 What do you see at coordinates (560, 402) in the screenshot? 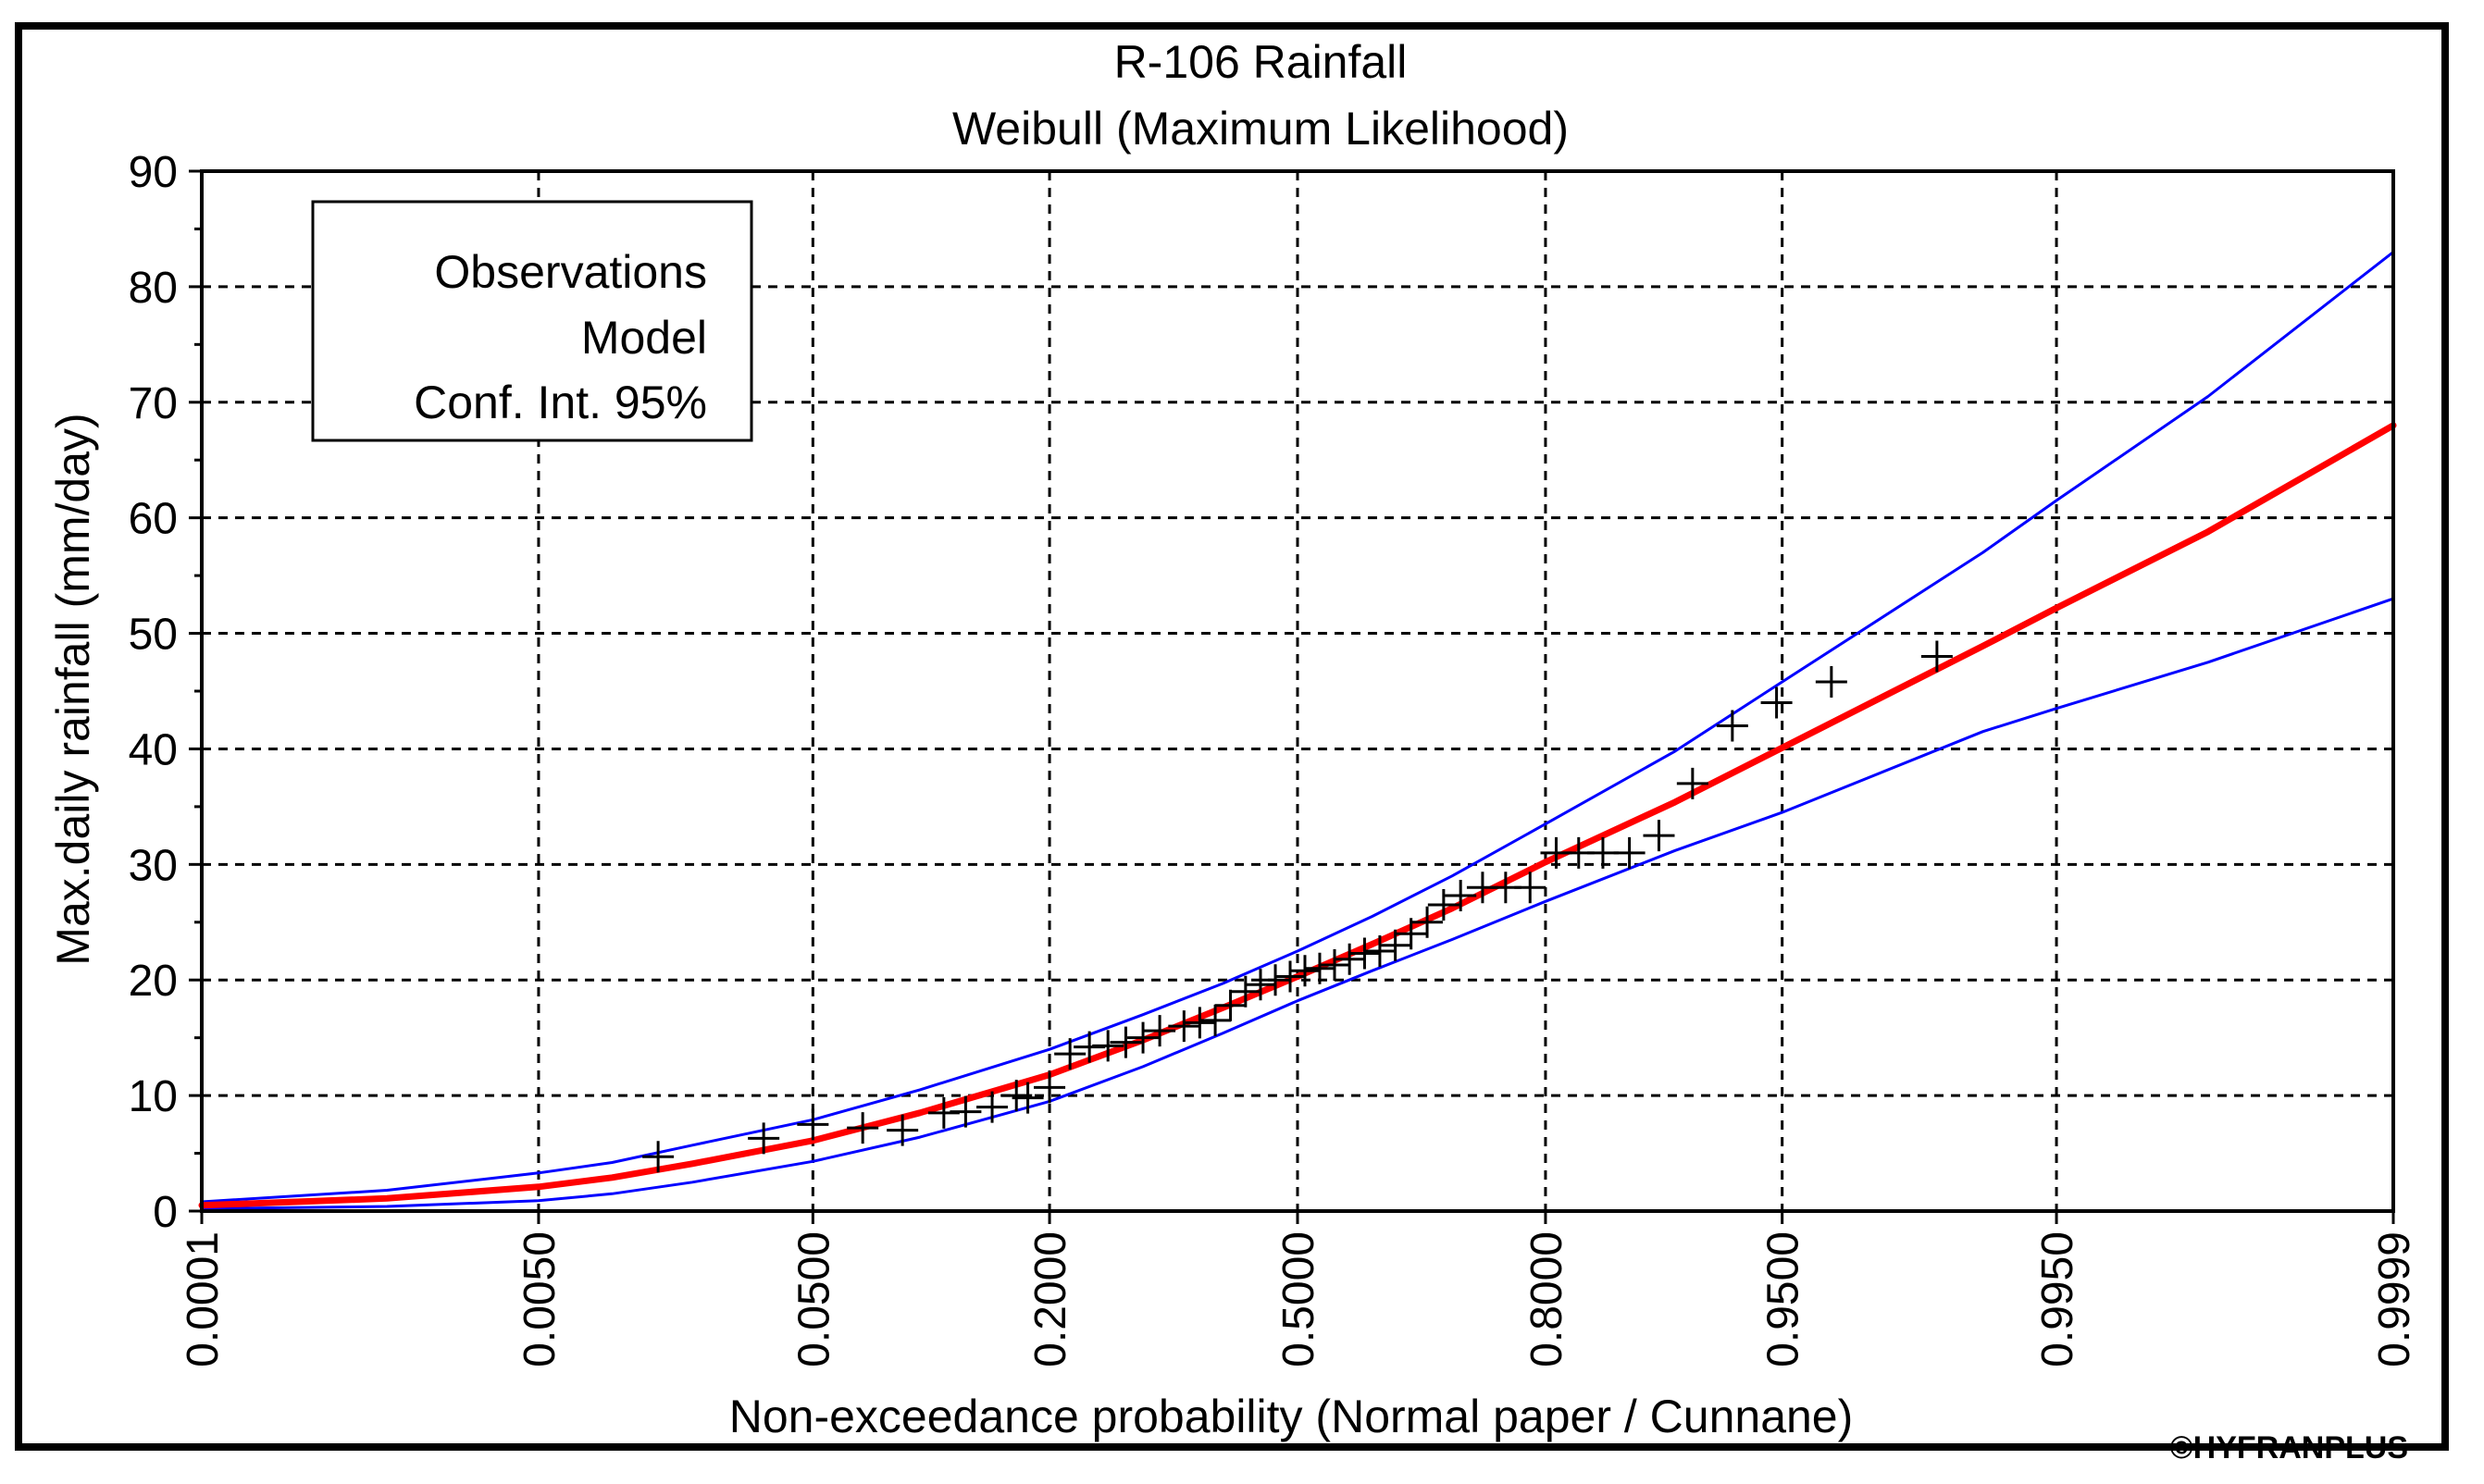
I see `legend-entry-conf-int: Conf. Int. 95%` at bounding box center [560, 402].